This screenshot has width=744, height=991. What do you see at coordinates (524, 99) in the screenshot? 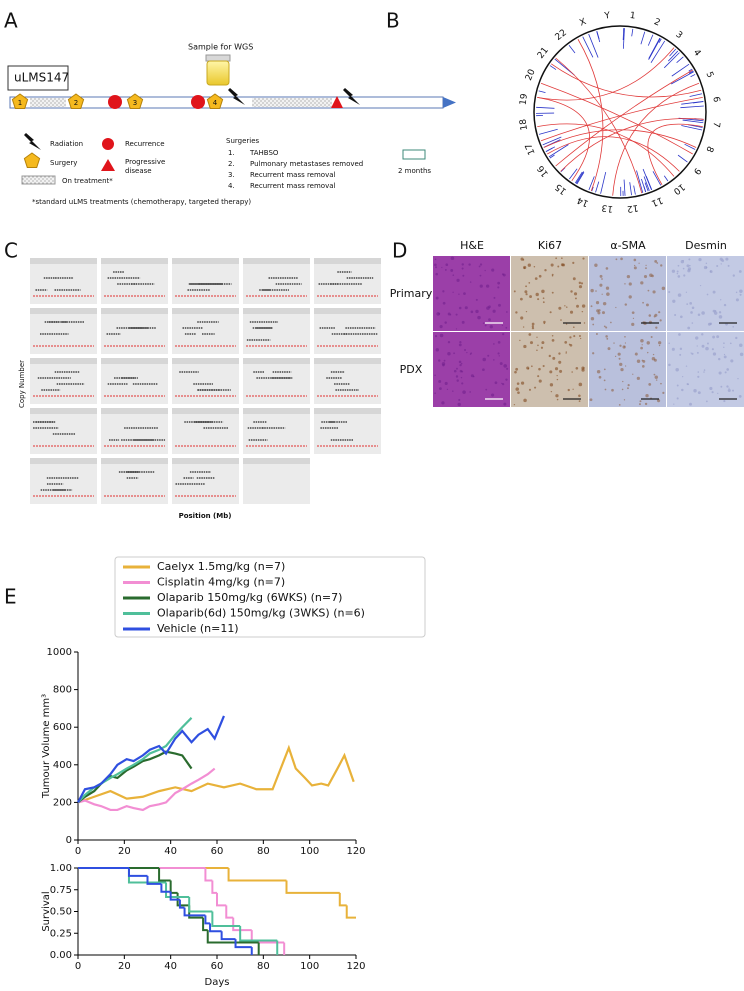
I see `chromosome-label: 19` at bounding box center [524, 99].